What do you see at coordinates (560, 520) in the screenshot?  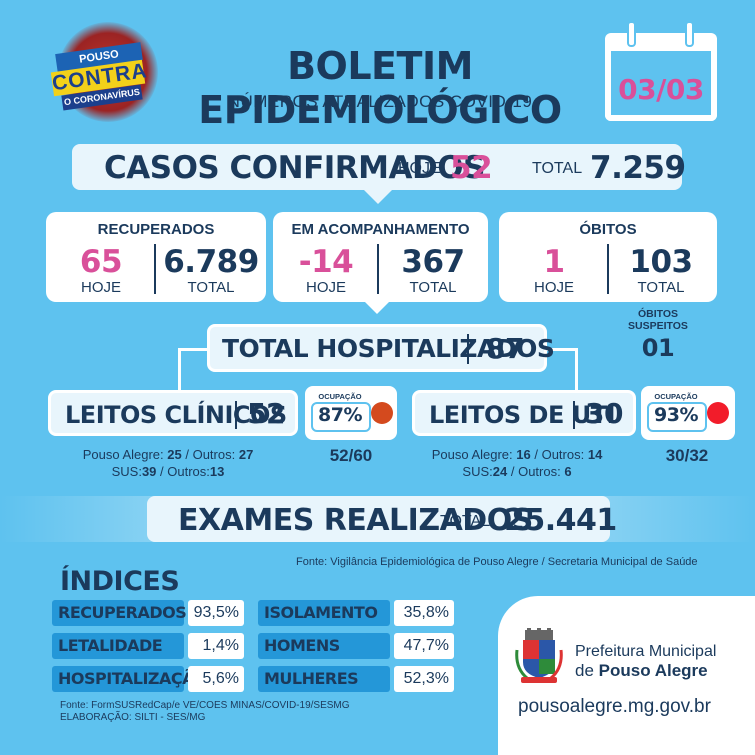 I see `exames-total-value: 25.441` at bounding box center [560, 520].